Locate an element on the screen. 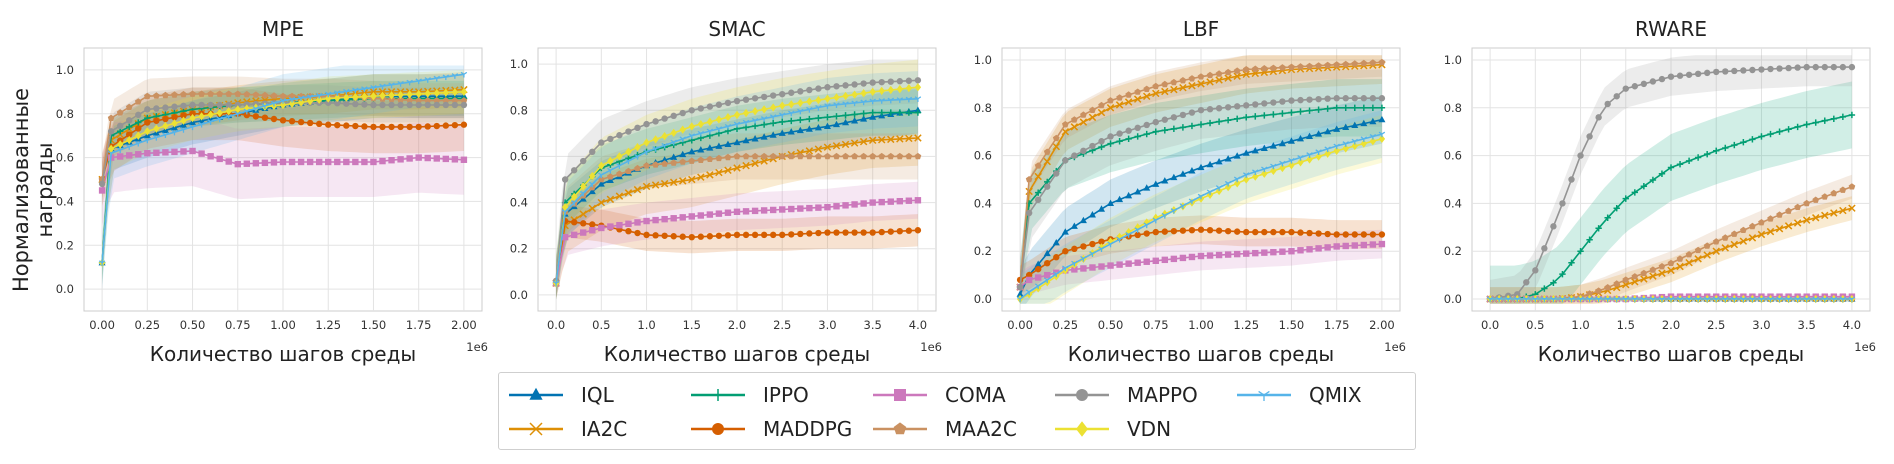 This screenshot has width=1894, height=464. x-tick-label: 1.25 is located at coordinates (328, 325).